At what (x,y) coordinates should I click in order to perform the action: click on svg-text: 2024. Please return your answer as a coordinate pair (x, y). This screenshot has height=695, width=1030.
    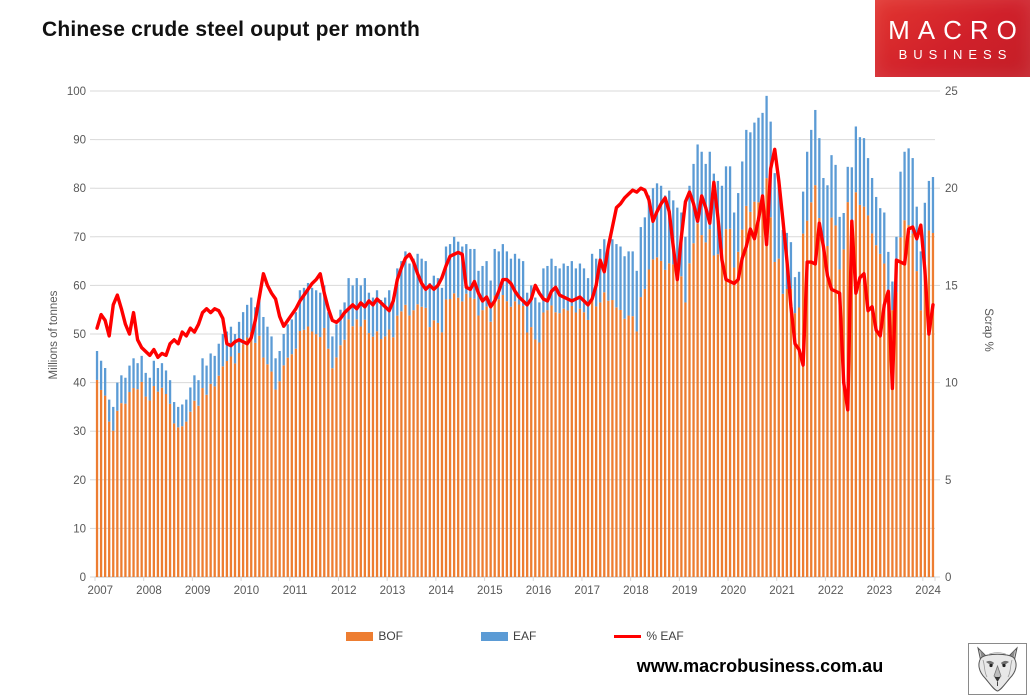
    Looking at the image, I should click on (928, 591).